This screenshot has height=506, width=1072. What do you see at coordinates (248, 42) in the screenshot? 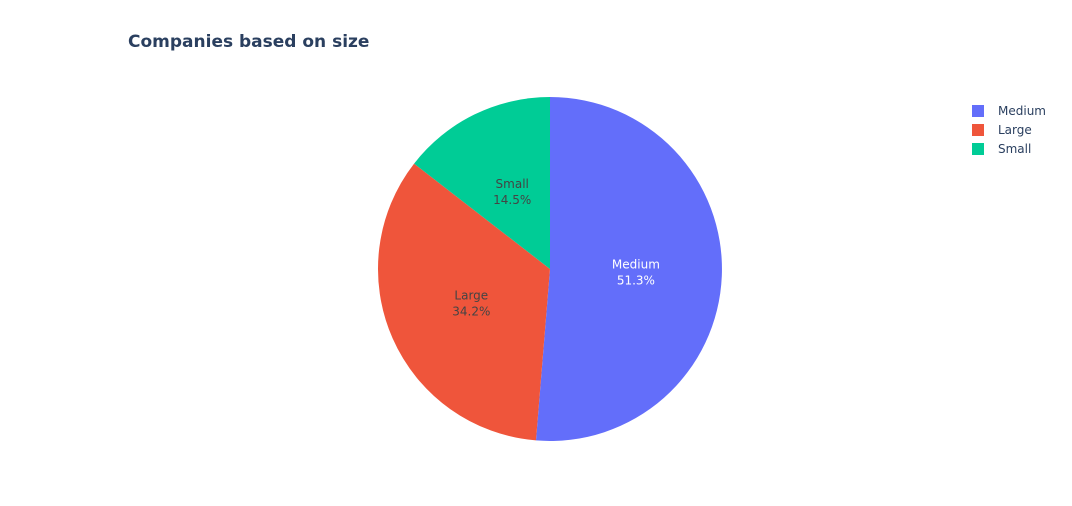
I see `chart-title: Companies based on size` at bounding box center [248, 42].